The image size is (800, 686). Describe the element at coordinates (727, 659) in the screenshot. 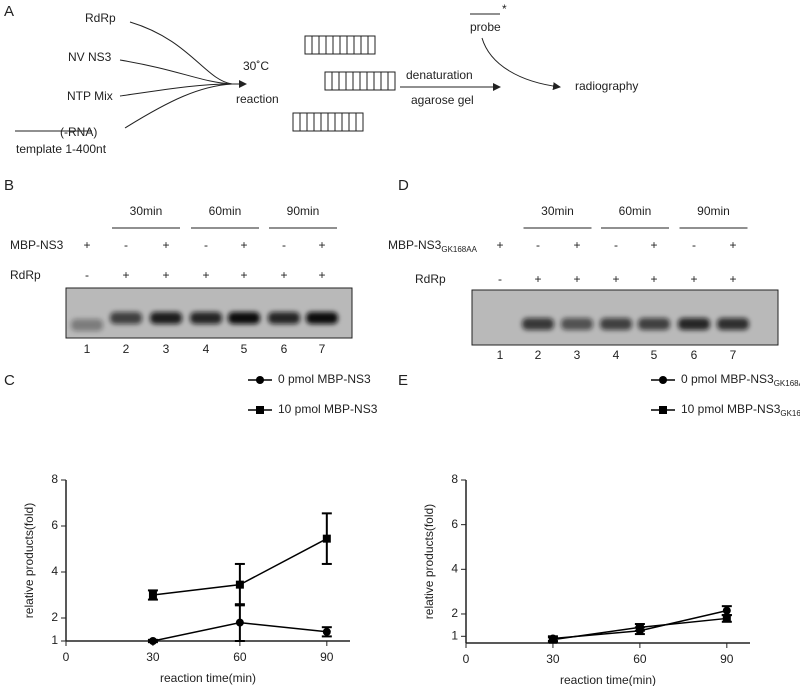

I see `x-tick-label: 90` at that location.